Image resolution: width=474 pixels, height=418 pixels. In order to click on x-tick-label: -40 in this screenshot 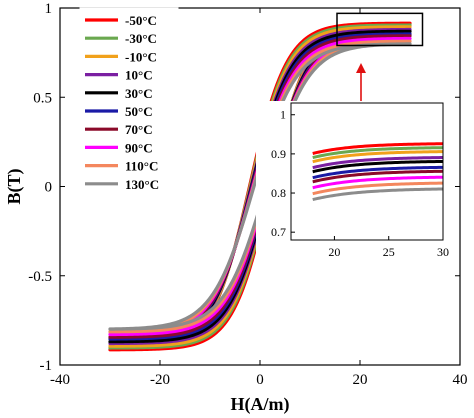, I will do `click(60, 380)`.